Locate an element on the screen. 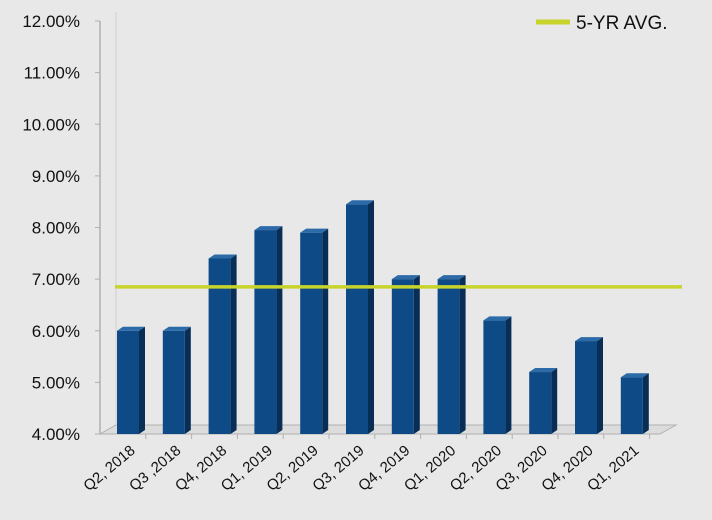 This screenshot has height=520, width=712. y-tick-label: 4.00% is located at coordinates (56, 434).